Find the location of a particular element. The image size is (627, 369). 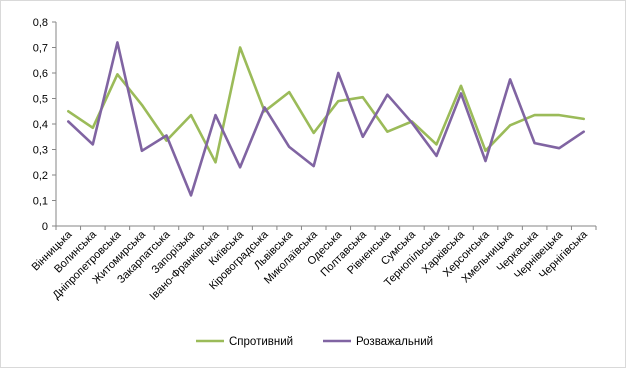

y-tick-label: 0,4 is located at coordinates (40, 125).